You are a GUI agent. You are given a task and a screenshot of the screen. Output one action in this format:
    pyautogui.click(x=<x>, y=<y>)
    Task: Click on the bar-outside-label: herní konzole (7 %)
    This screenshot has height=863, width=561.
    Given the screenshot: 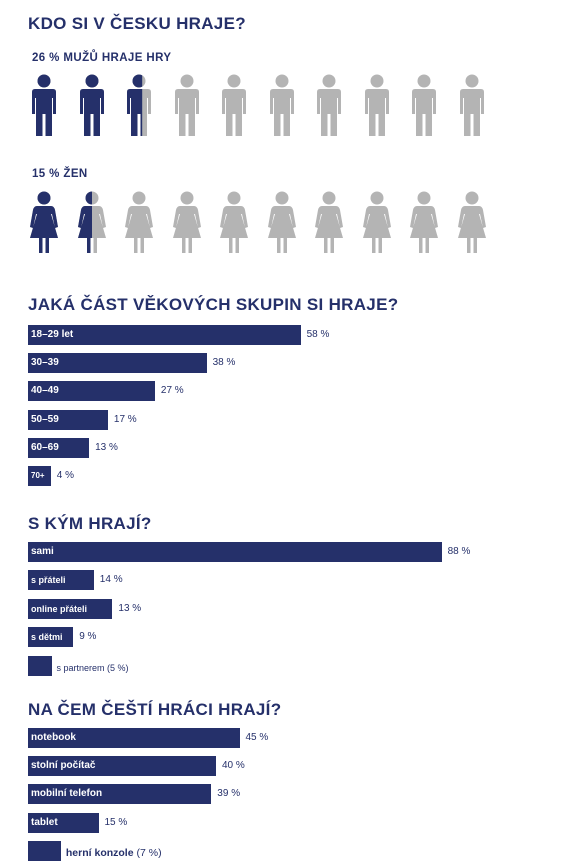 What is the action you would take?
    pyautogui.click(x=114, y=853)
    